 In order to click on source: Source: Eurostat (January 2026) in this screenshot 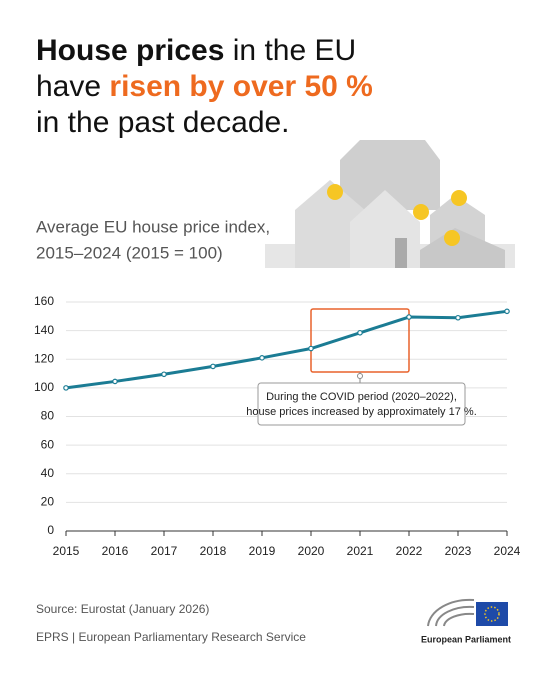, I will do `click(122, 609)`.